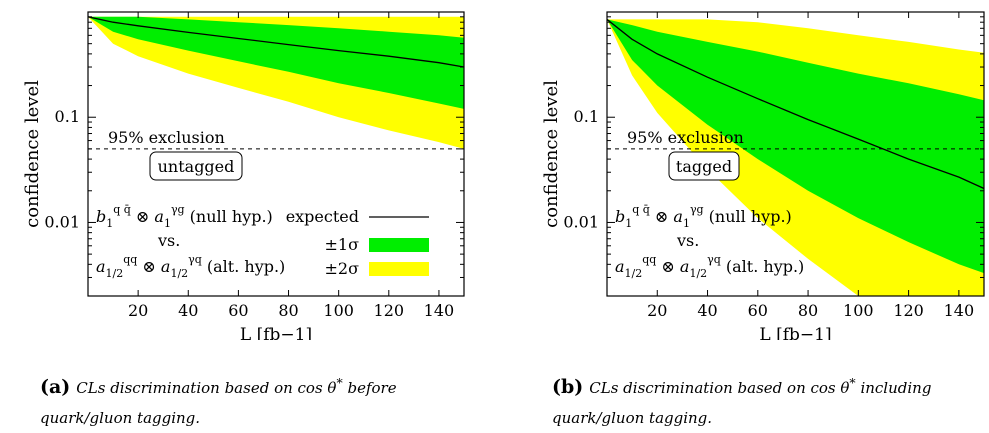 Image resolution: width=989 pixels, height=433 pixels. Describe the element at coordinates (959, 310) in the screenshot. I see `xtick-label-b-140: 140` at that location.